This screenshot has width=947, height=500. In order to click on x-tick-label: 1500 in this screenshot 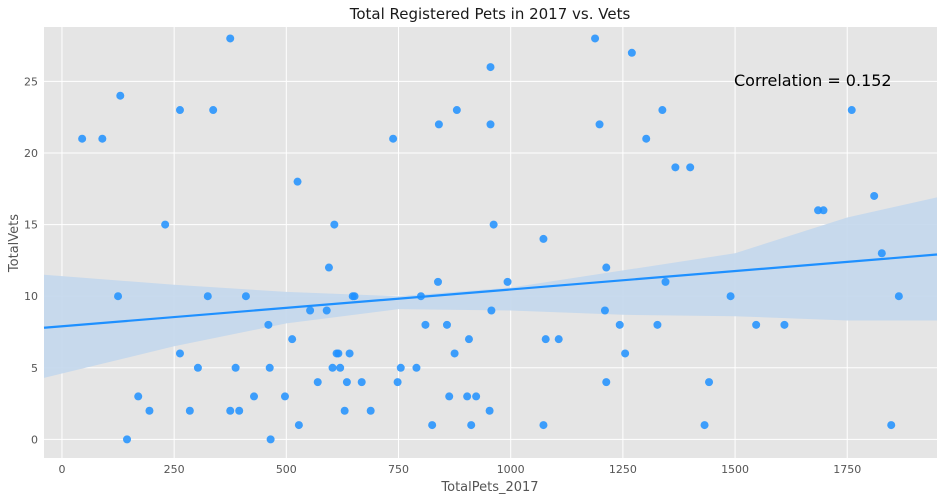, I will do `click(735, 469)`.